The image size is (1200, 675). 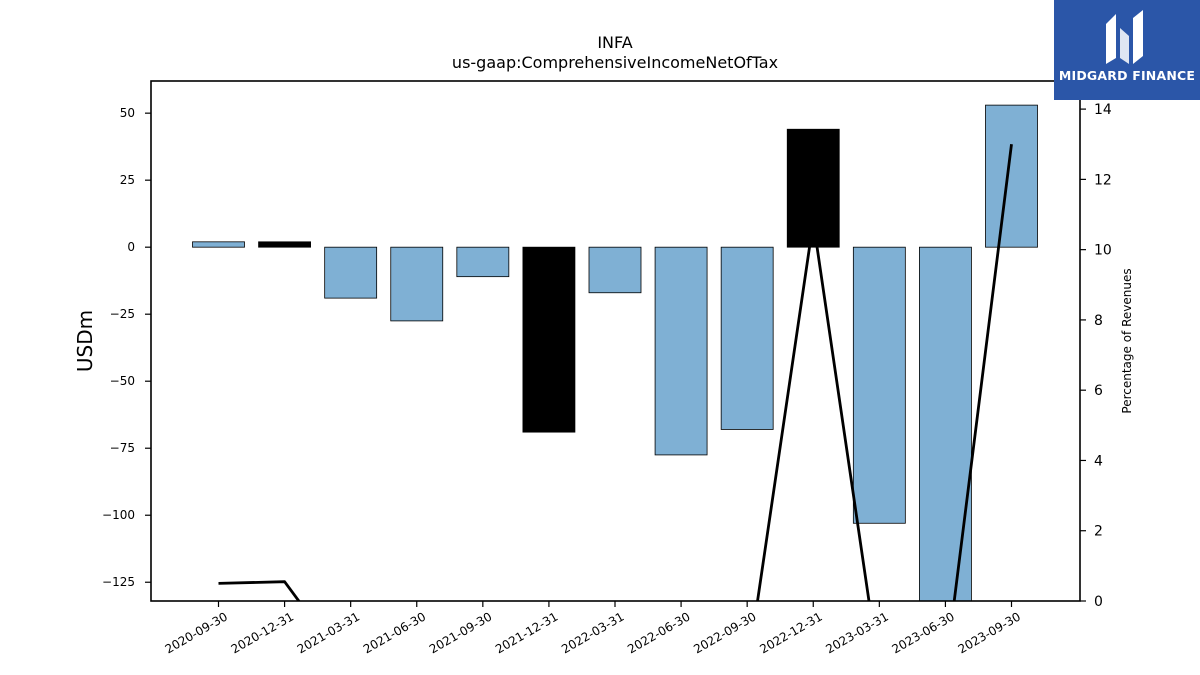 I want to click on y2-tick-label: 2, so click(x=1098, y=532).